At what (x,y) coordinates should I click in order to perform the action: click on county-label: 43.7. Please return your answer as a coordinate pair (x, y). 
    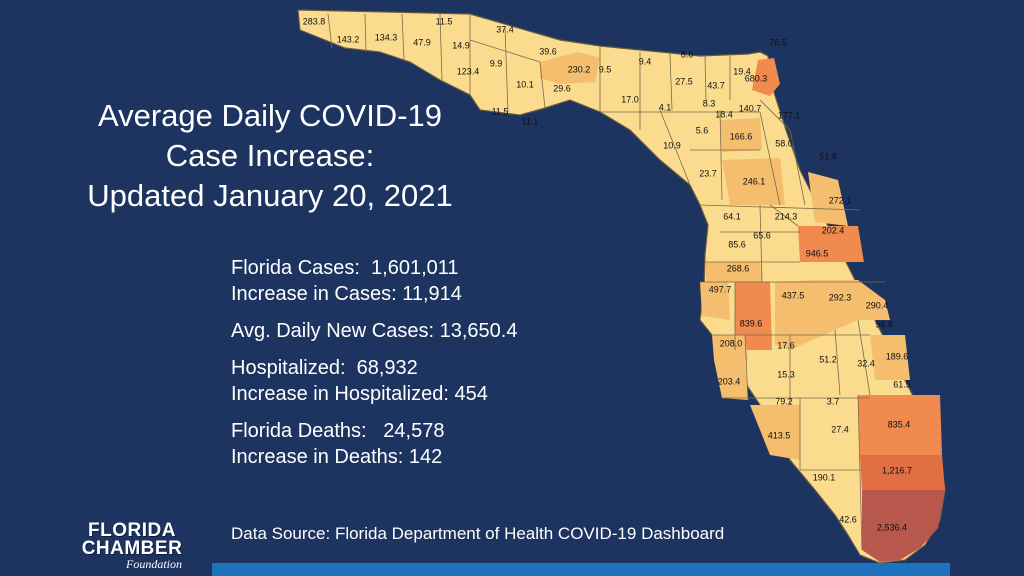
    Looking at the image, I should click on (716, 85).